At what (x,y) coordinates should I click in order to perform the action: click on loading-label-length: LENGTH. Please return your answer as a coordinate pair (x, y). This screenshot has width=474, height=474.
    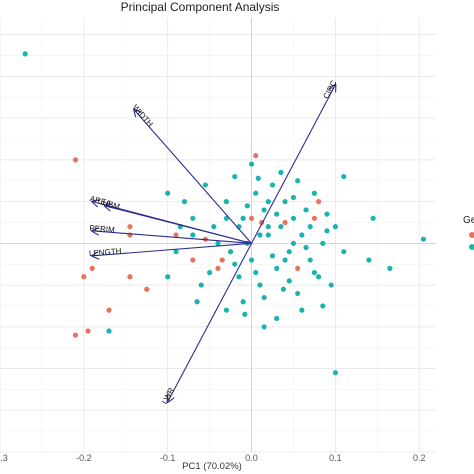
    Looking at the image, I should click on (105, 253).